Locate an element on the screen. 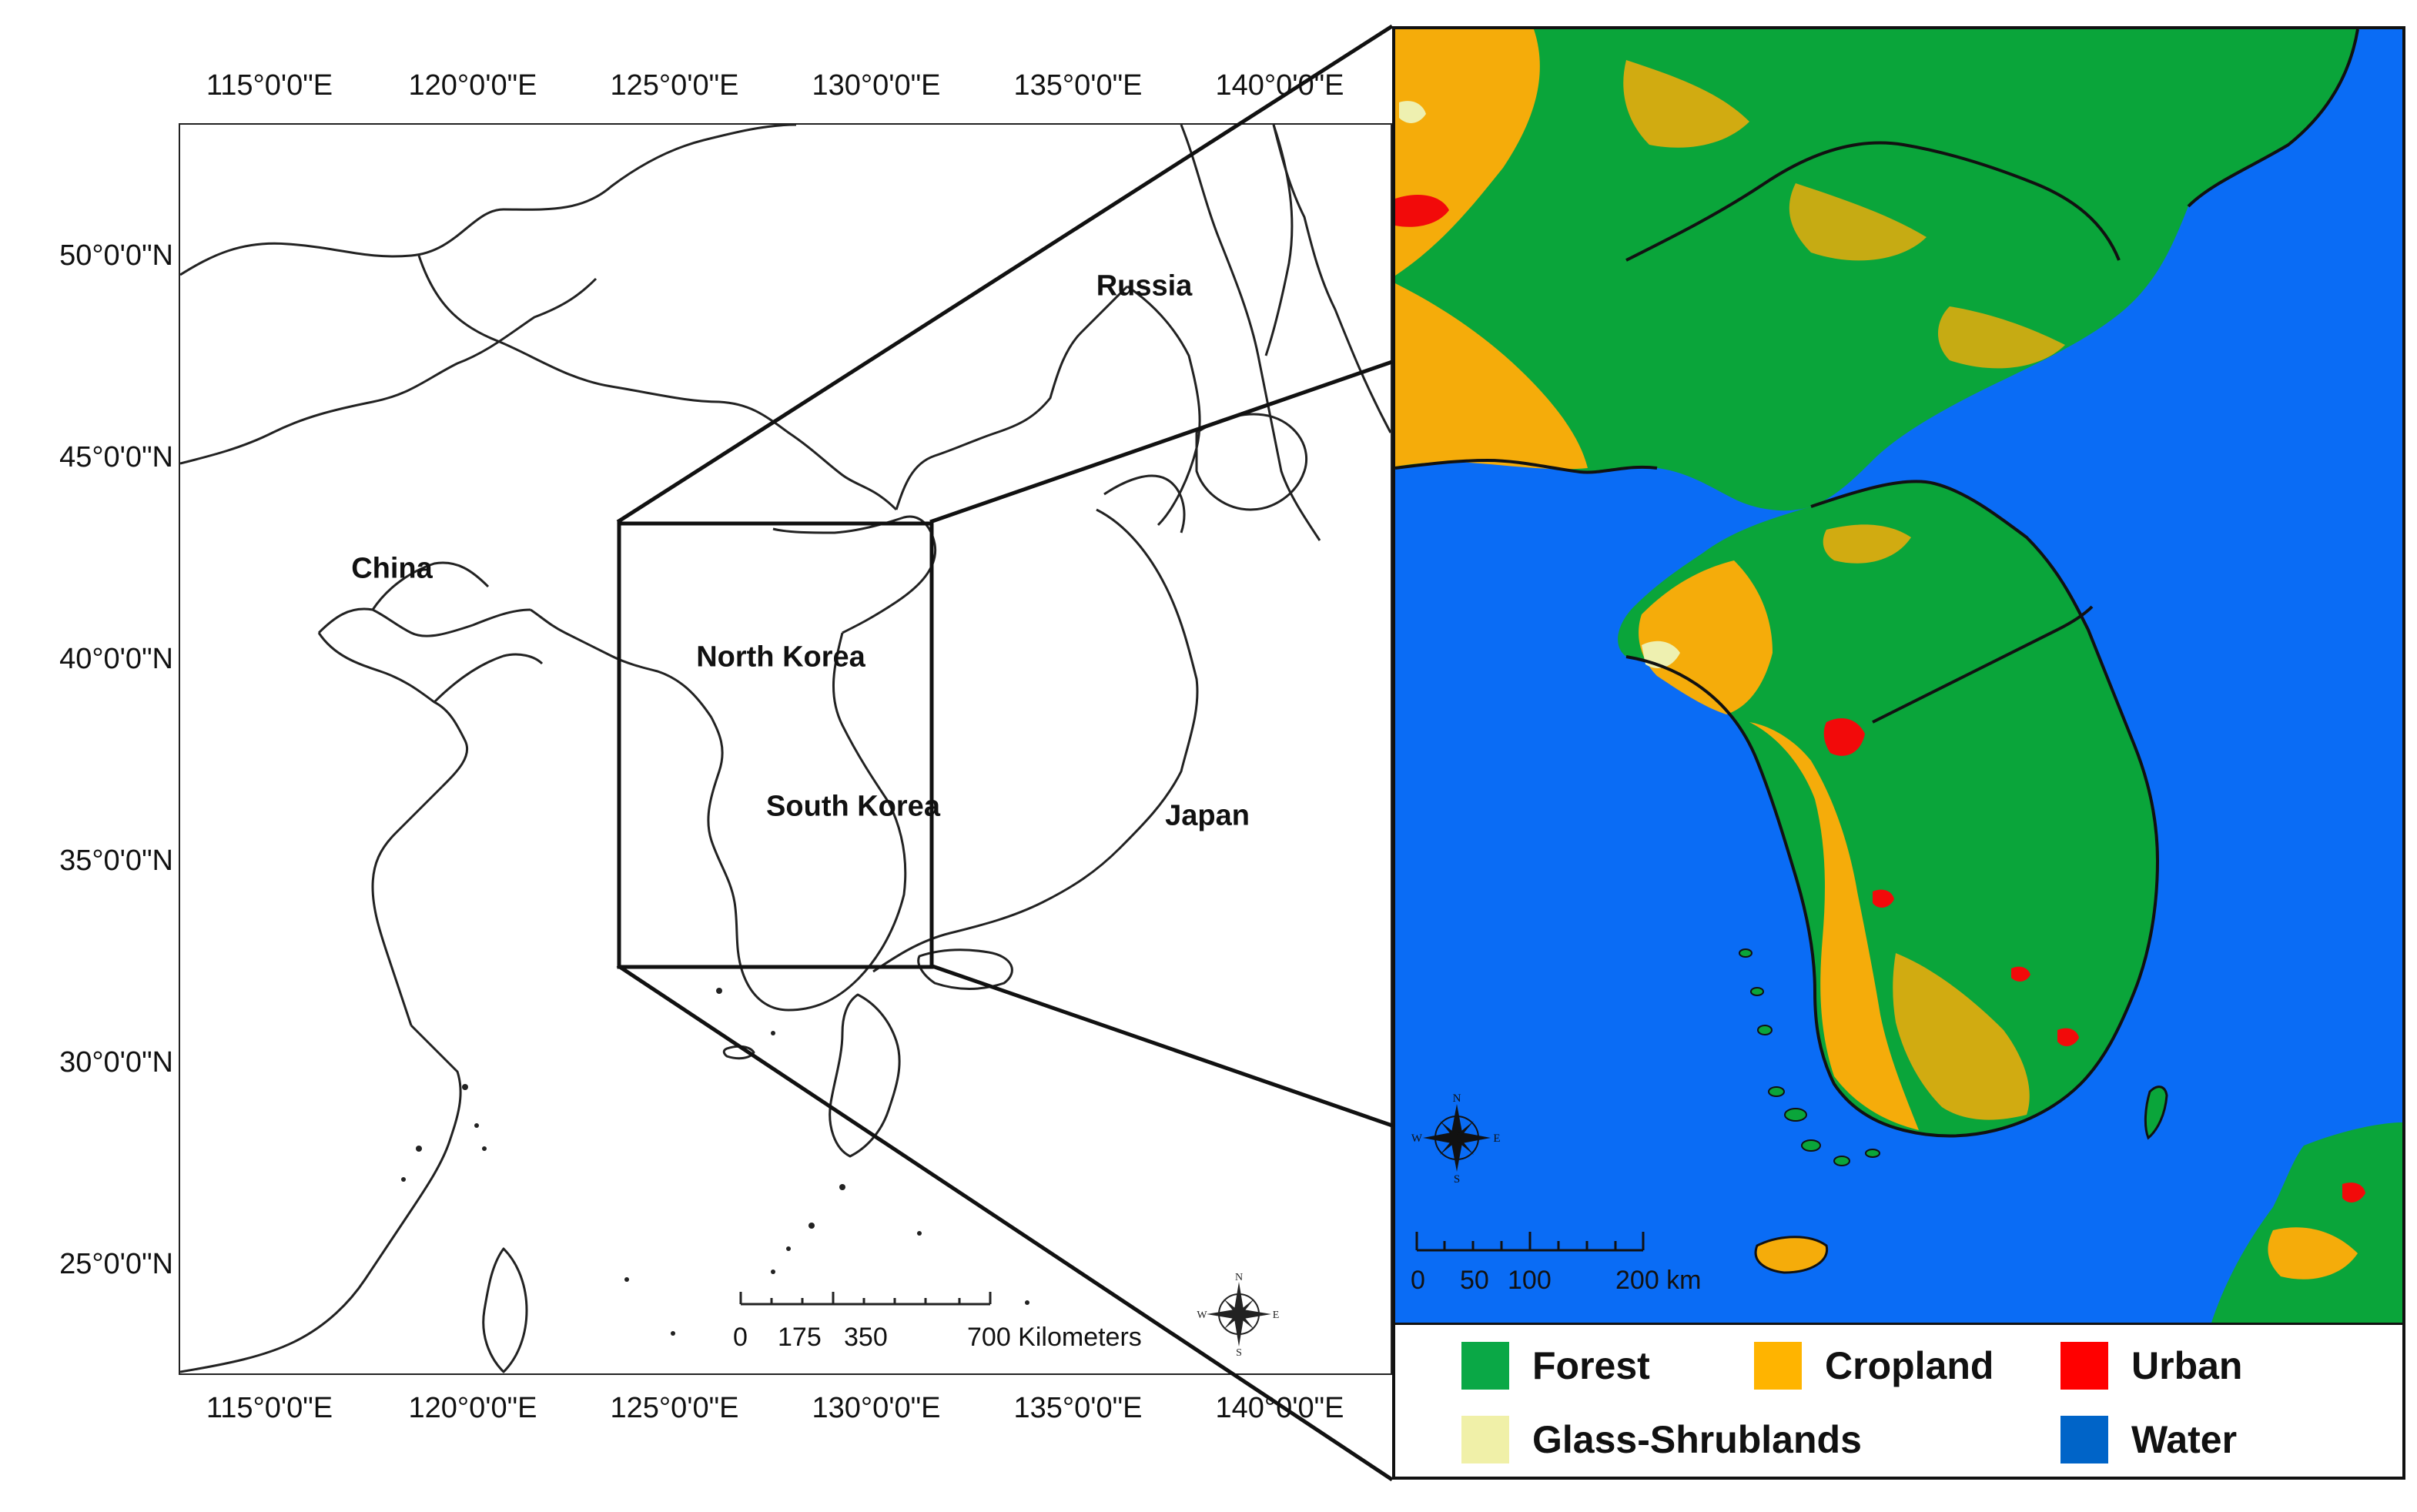 The height and width of the screenshot is (1512, 2417). legend-label-cropland: Cropland is located at coordinates (1909, 1365).